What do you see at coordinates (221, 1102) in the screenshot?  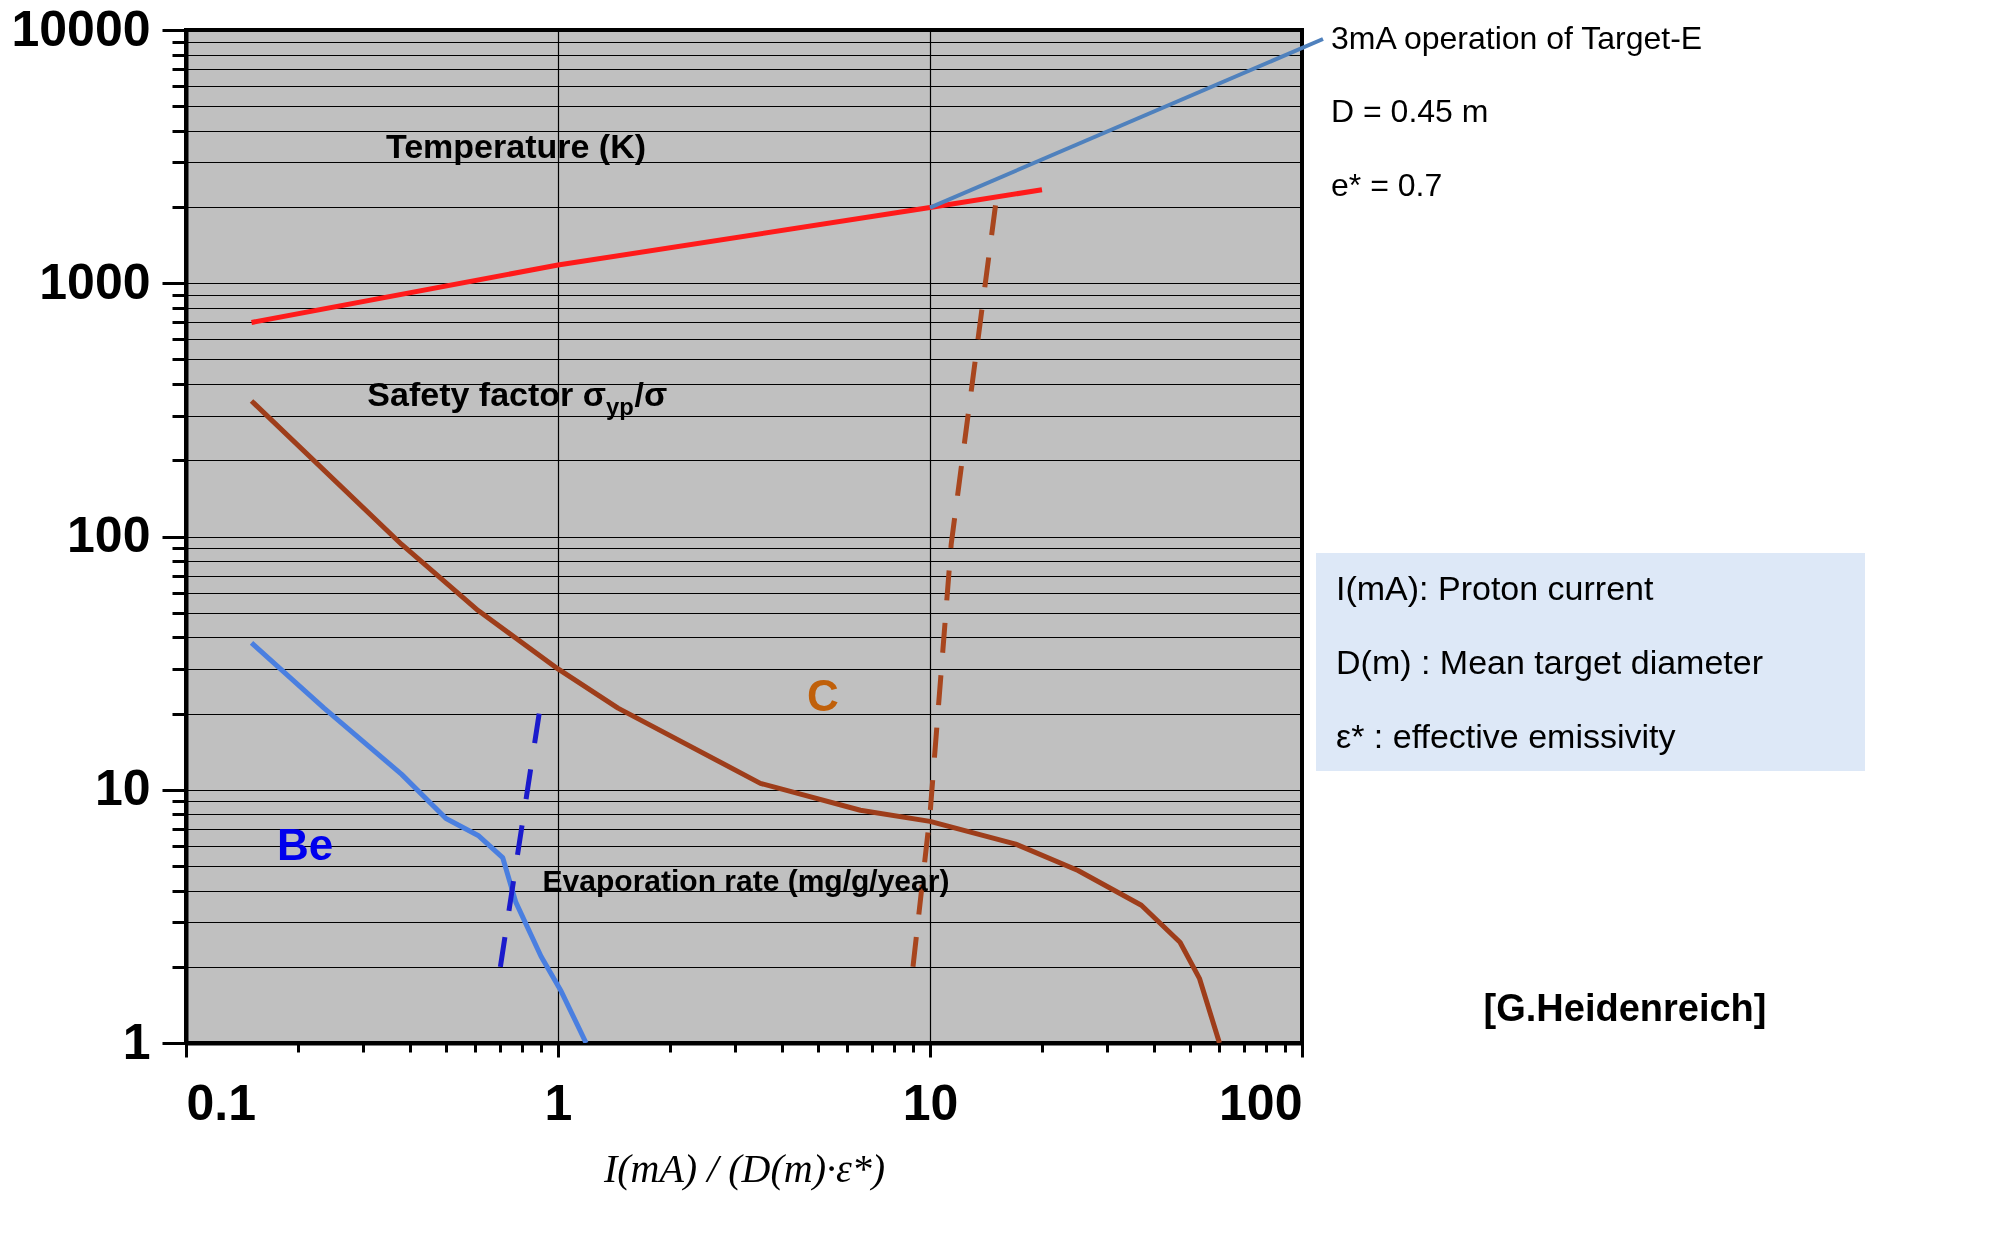 I see `x-tick-label: 0.1` at bounding box center [221, 1102].